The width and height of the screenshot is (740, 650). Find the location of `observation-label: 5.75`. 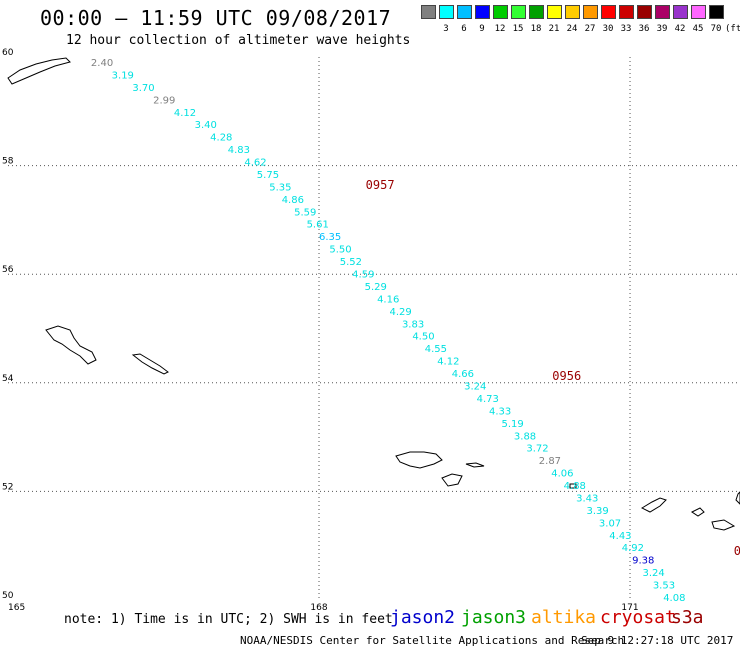

observation-label: 5.75 is located at coordinates (268, 175).